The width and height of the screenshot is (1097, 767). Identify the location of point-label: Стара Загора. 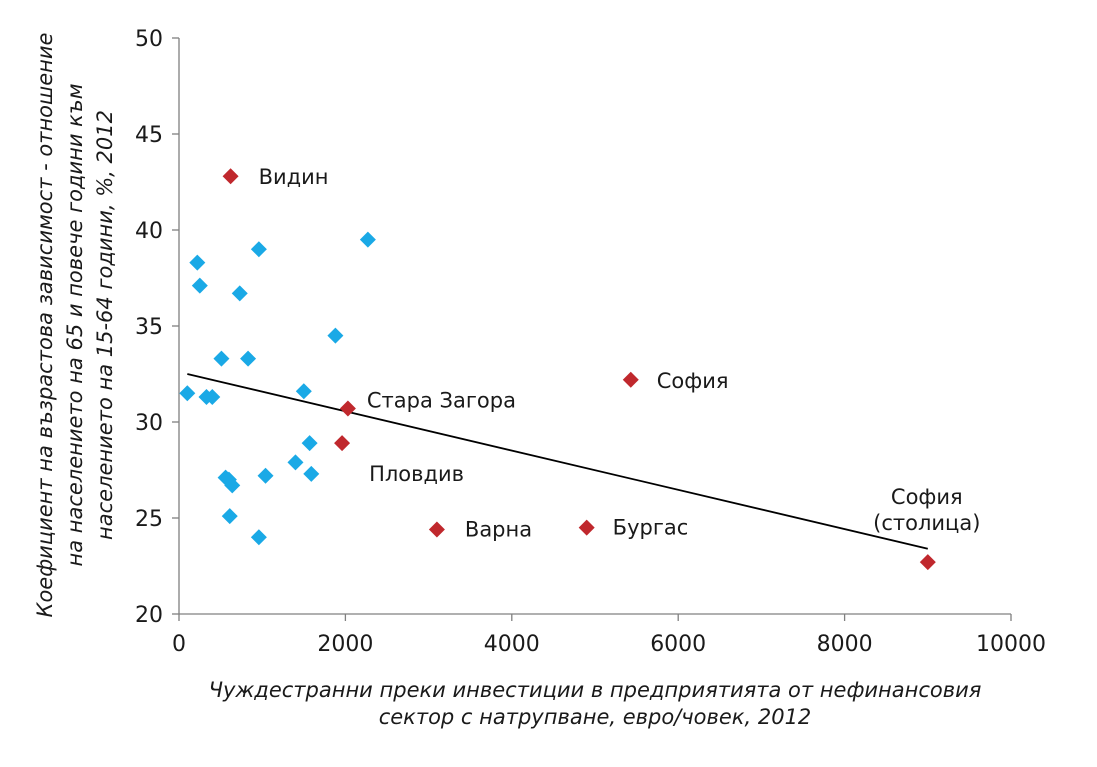
(441, 401).